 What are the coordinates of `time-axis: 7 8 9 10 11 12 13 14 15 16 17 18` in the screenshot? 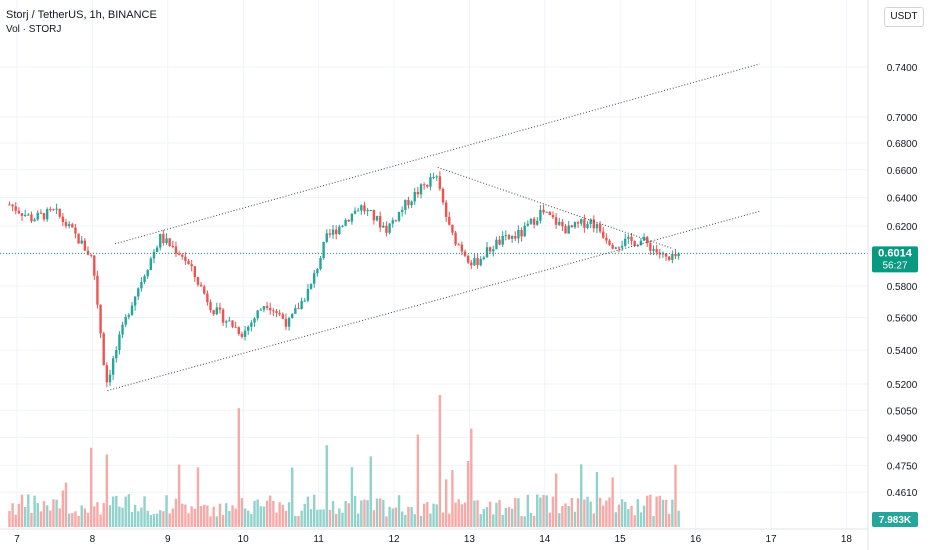 It's located at (433, 539).